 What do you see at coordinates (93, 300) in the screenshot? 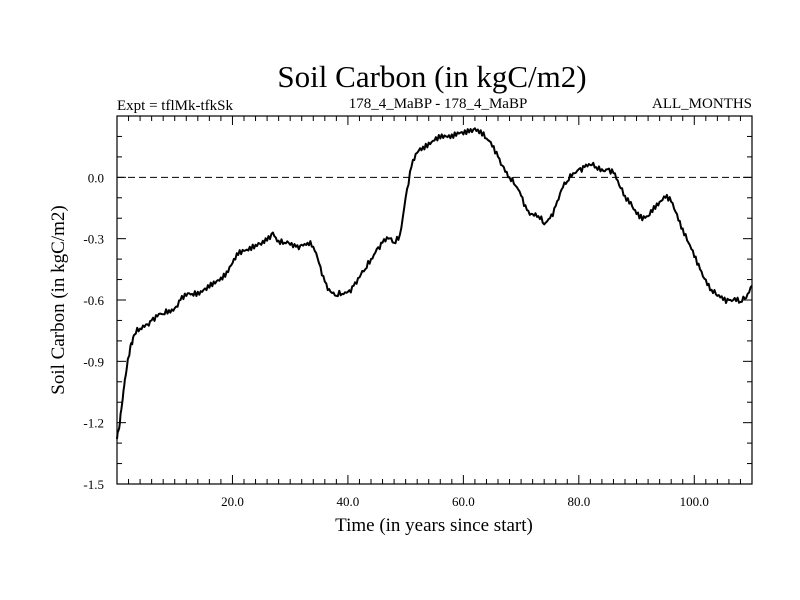
I see `y-tick-label: -0.6` at bounding box center [93, 300].